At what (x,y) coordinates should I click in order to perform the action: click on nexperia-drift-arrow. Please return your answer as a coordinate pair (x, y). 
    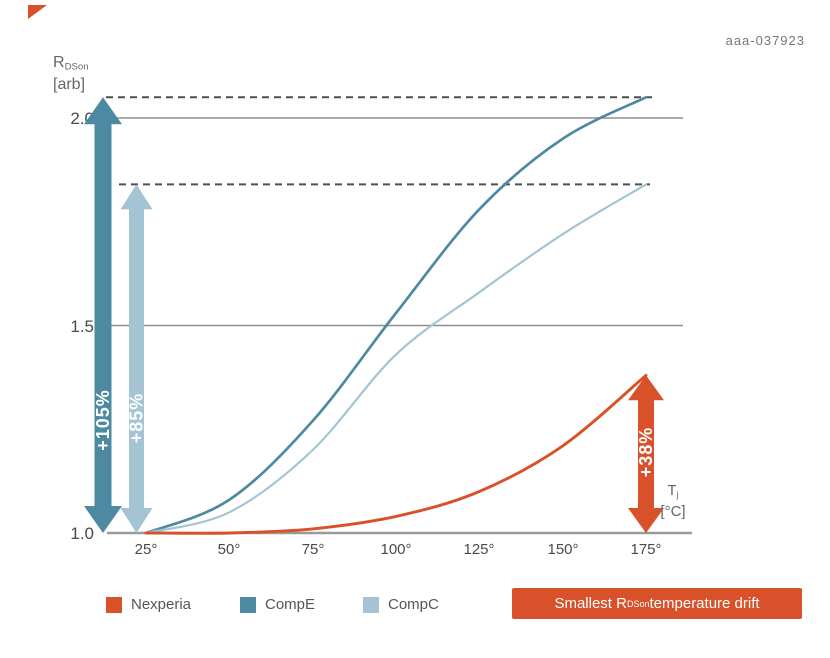
    Looking at the image, I should click on (646, 454).